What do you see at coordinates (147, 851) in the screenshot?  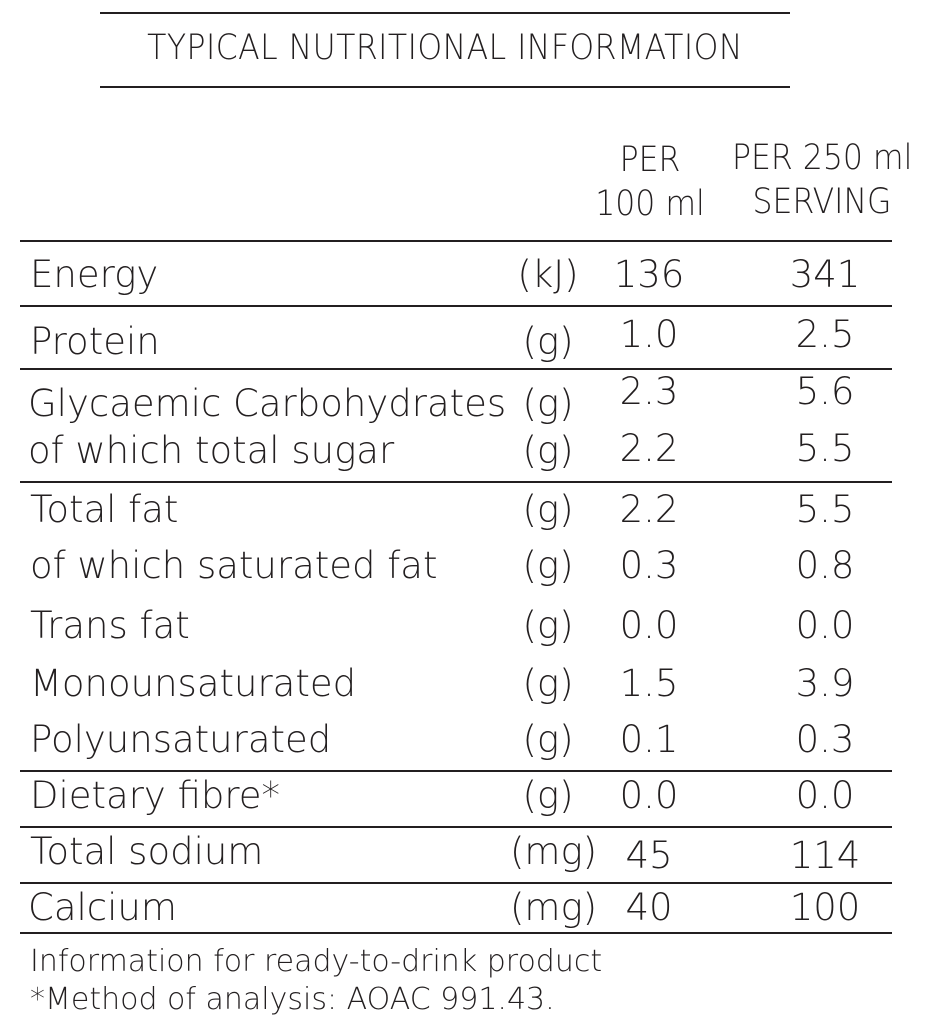 I see `row-label-total-sodium: Total sodium` at bounding box center [147, 851].